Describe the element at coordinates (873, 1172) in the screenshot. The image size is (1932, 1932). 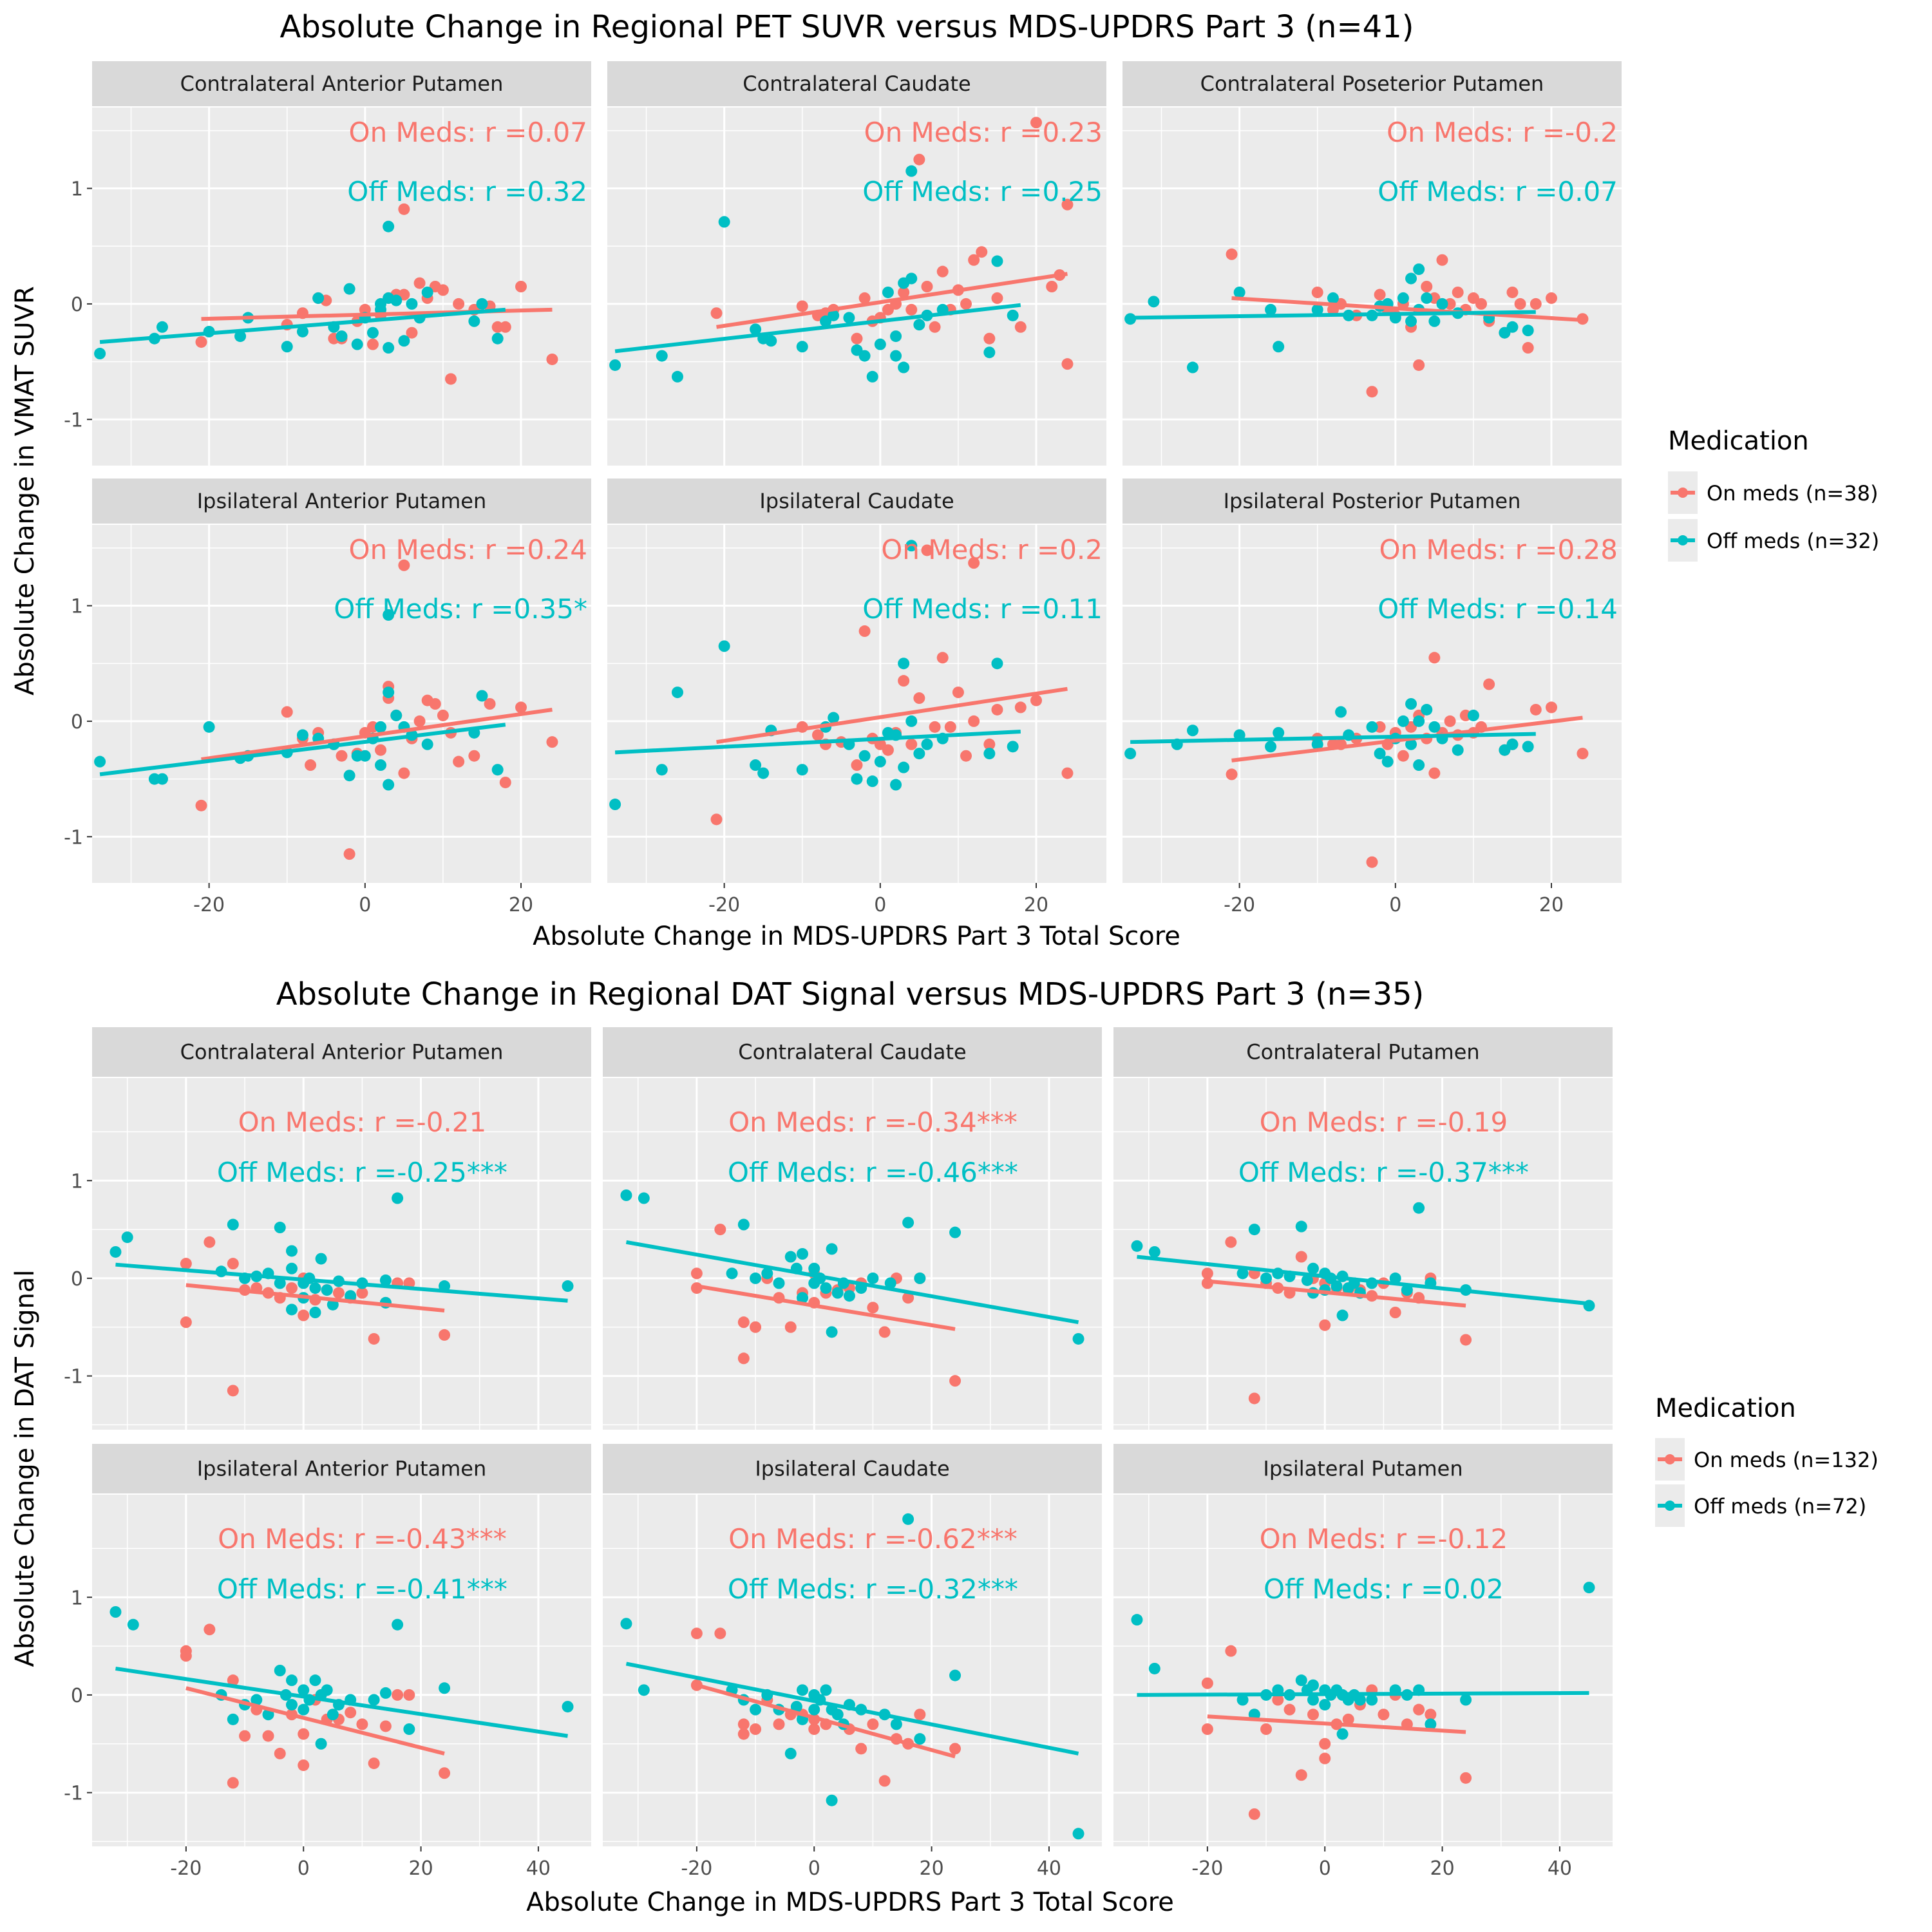
I see `dat-panel-2-annotation-off: Off Meds: r =-0.46***` at that location.